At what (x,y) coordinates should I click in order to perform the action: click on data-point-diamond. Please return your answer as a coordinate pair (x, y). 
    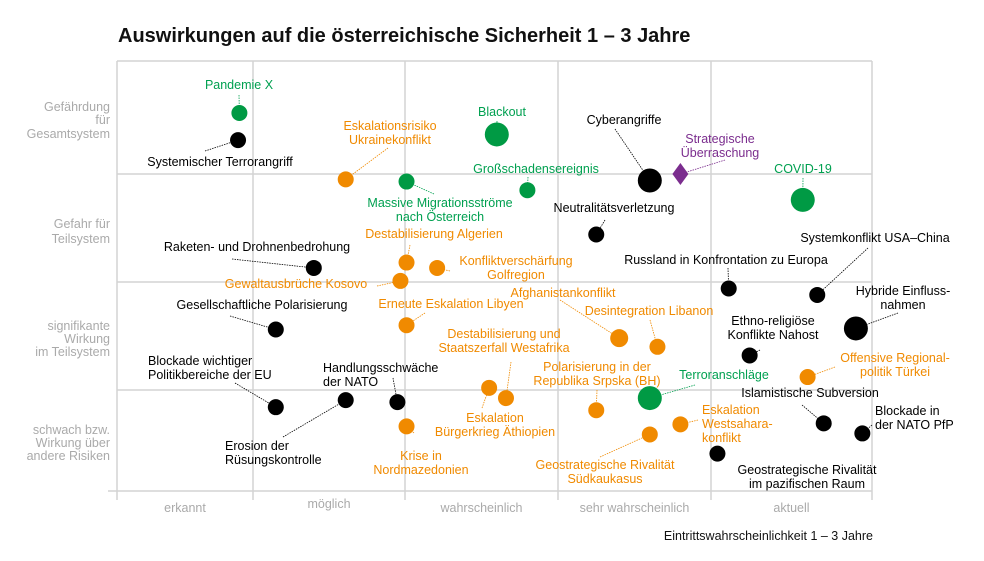
    Looking at the image, I should click on (680, 174).